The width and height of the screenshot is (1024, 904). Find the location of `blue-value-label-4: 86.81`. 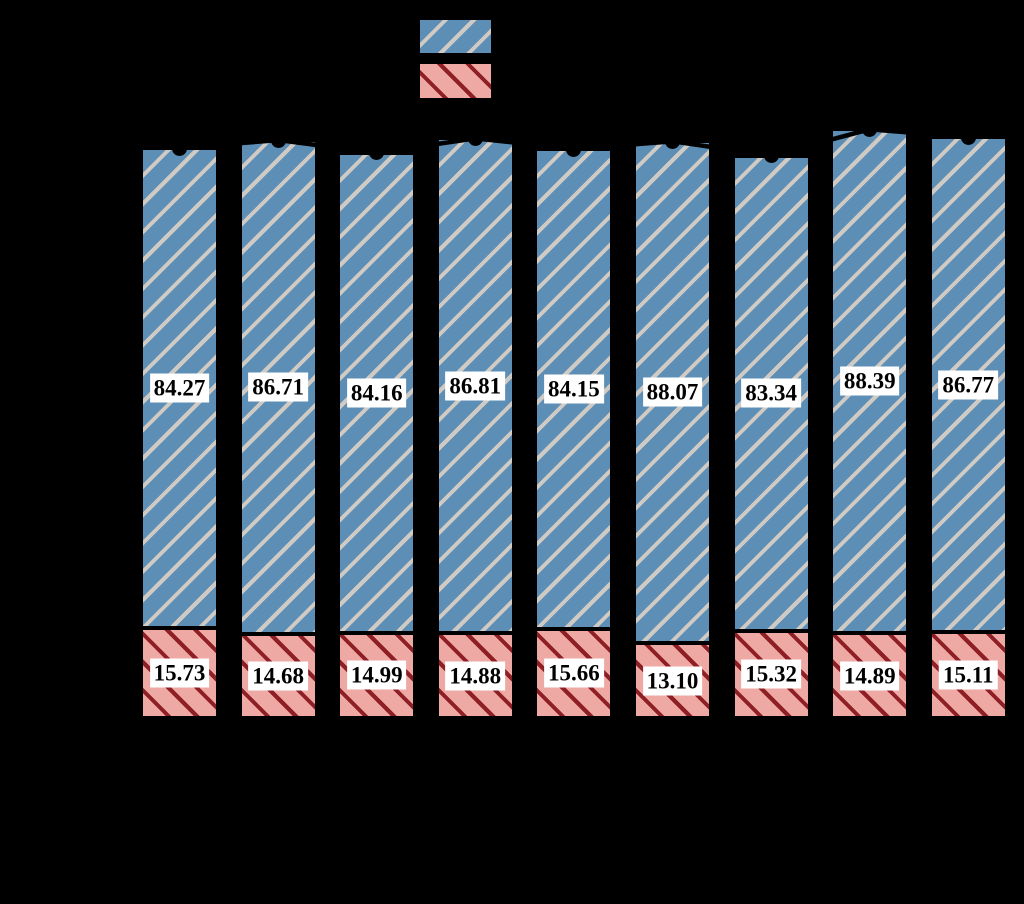

blue-value-label-4: 86.81 is located at coordinates (475, 386).